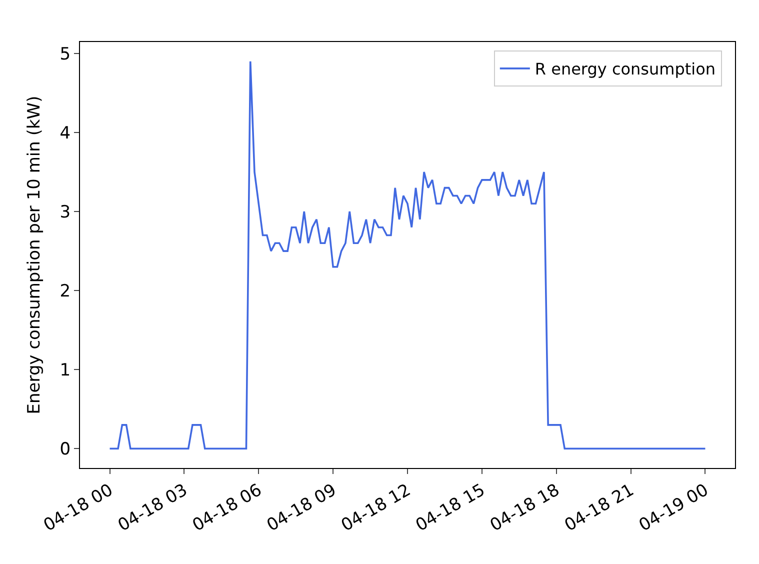  Describe the element at coordinates (65, 292) in the screenshot. I see `y-tick-label: 2` at that location.